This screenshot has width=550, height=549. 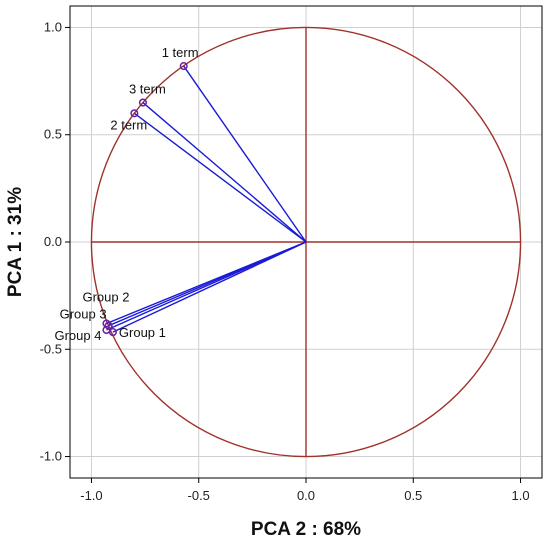 What do you see at coordinates (180, 52) in the screenshot?
I see `point-label: 1 term` at bounding box center [180, 52].